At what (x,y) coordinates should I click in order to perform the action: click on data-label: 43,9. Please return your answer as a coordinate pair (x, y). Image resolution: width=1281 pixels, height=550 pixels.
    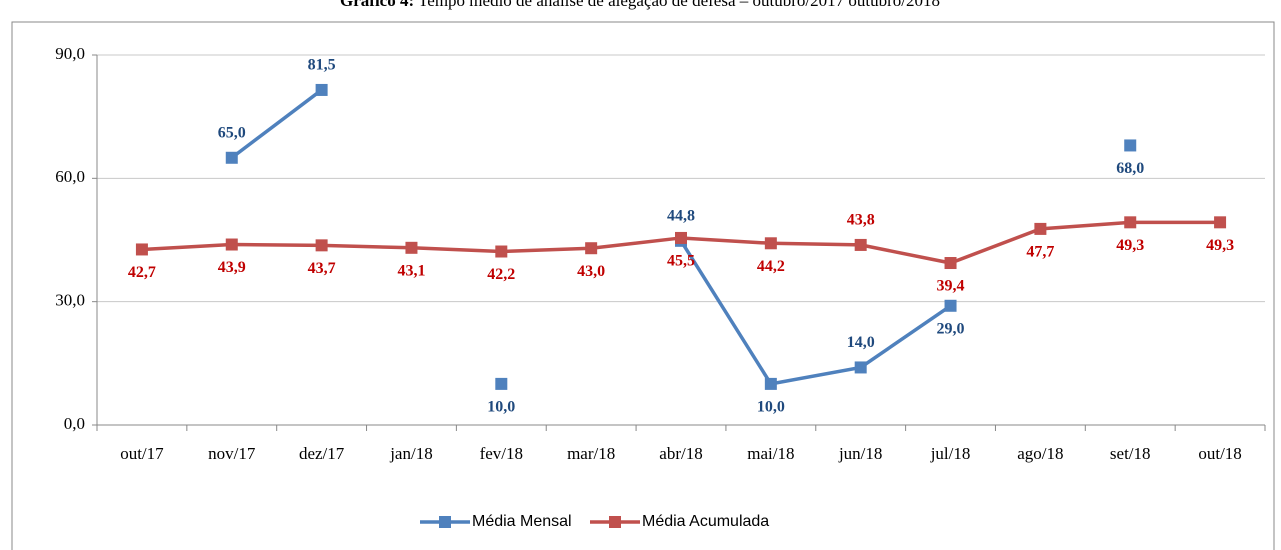
    Looking at the image, I should click on (232, 267).